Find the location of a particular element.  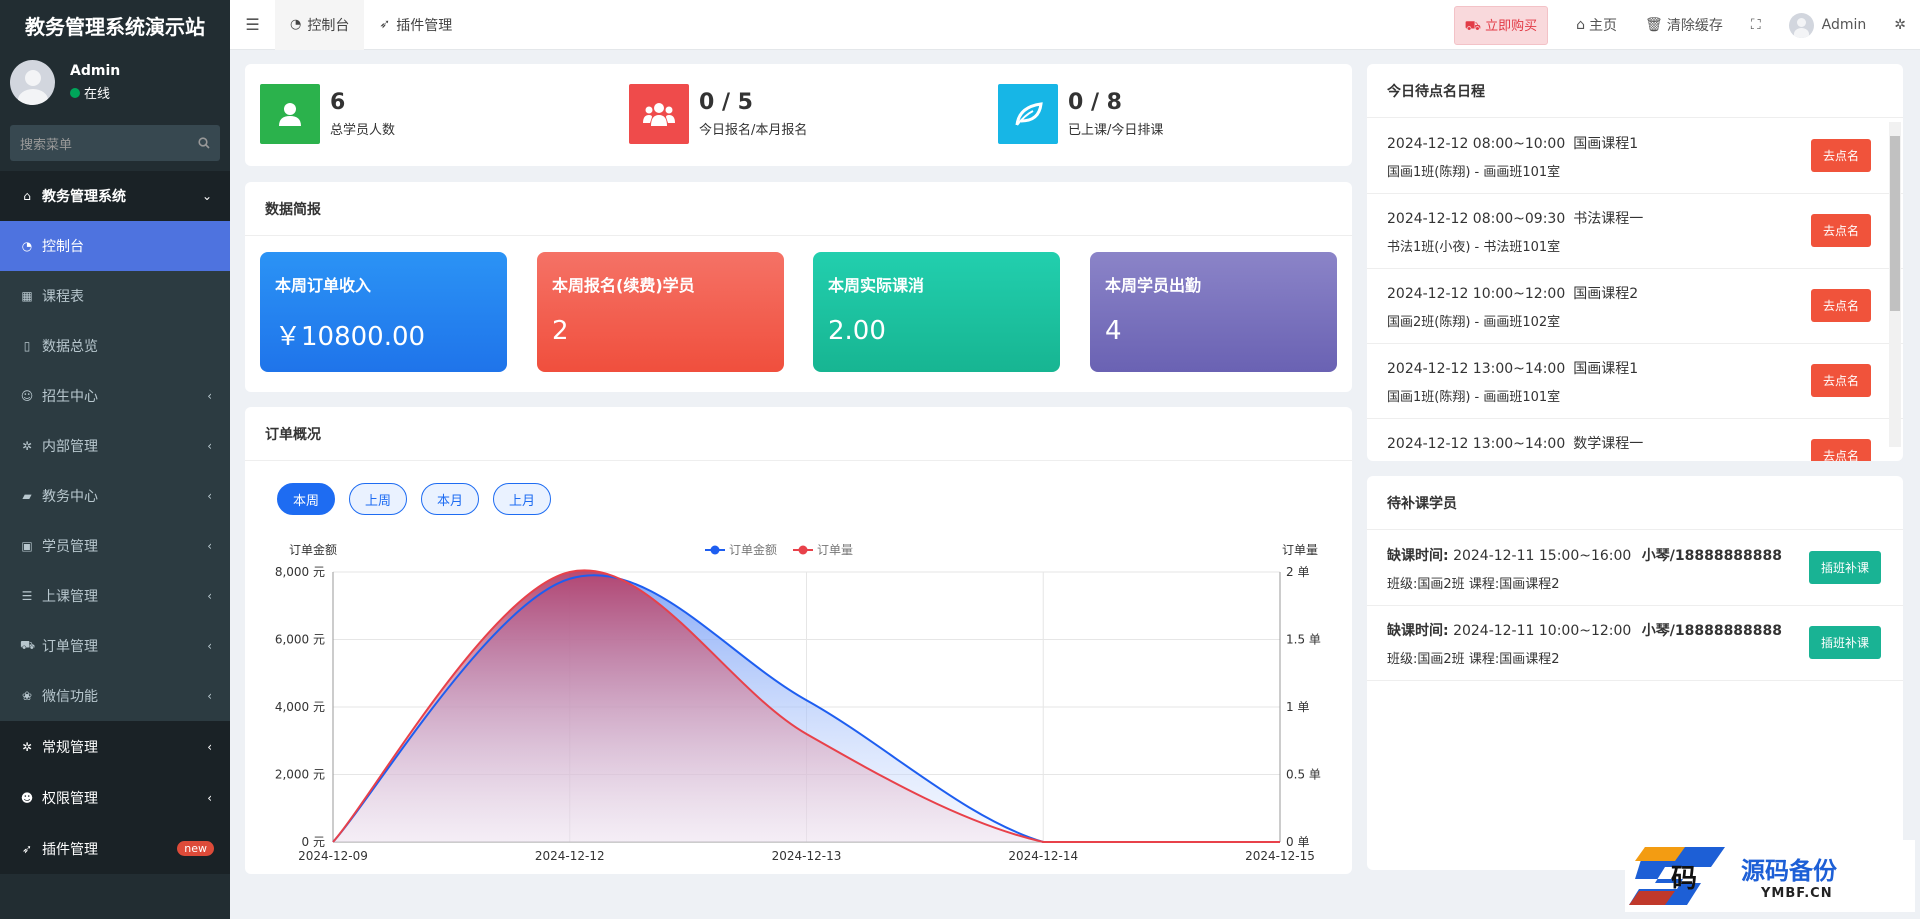

filter-last-month: 上月 is located at coordinates (522, 499).